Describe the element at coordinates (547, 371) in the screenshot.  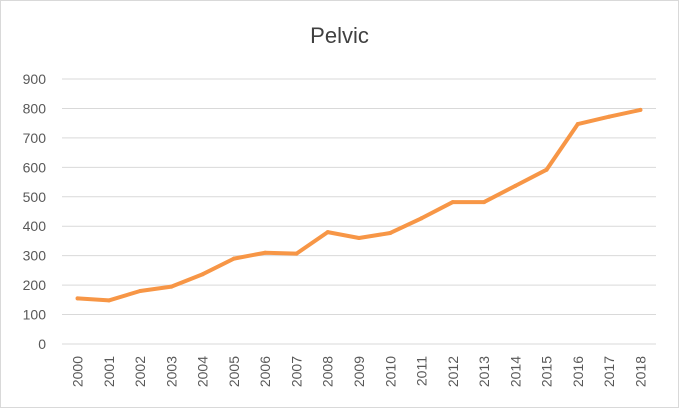
I see `x-tick-label: 2015` at that location.